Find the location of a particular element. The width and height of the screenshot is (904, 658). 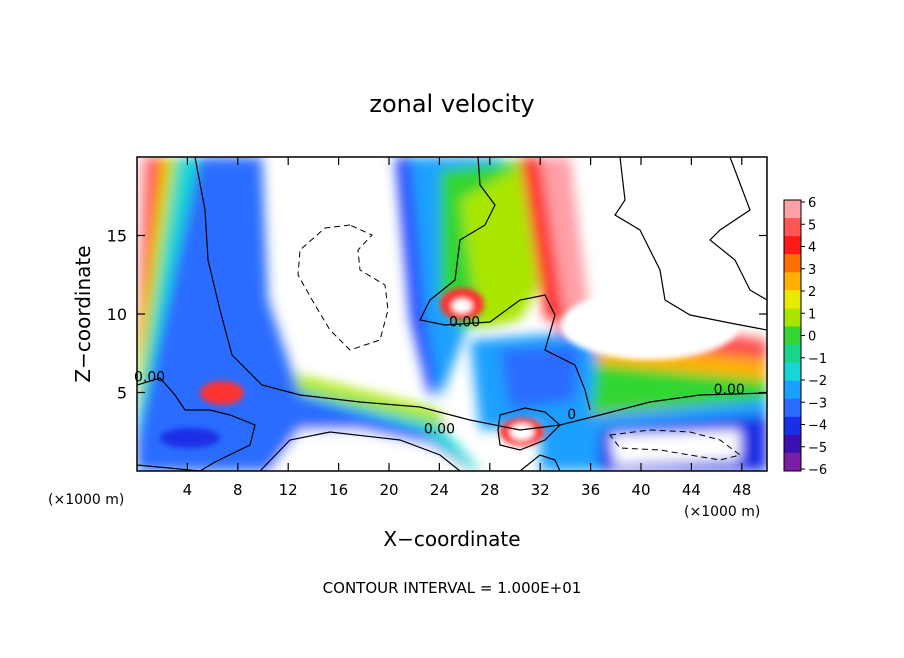

x-tick-label: 24 is located at coordinates (439, 490).